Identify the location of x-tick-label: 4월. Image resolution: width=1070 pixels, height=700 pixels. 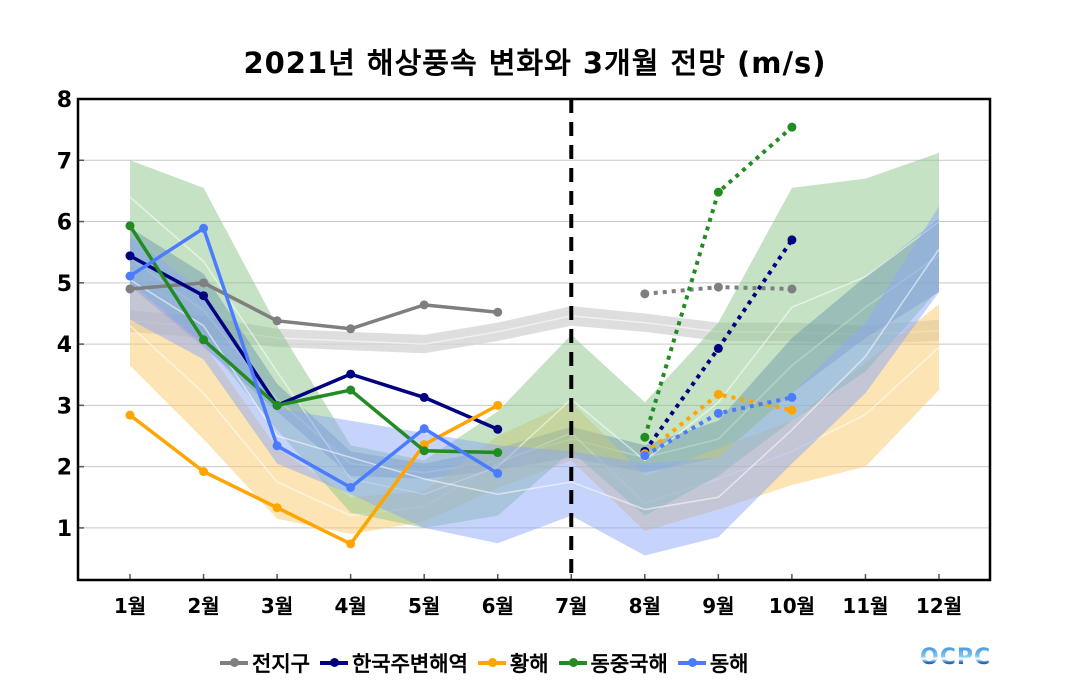
(350, 606).